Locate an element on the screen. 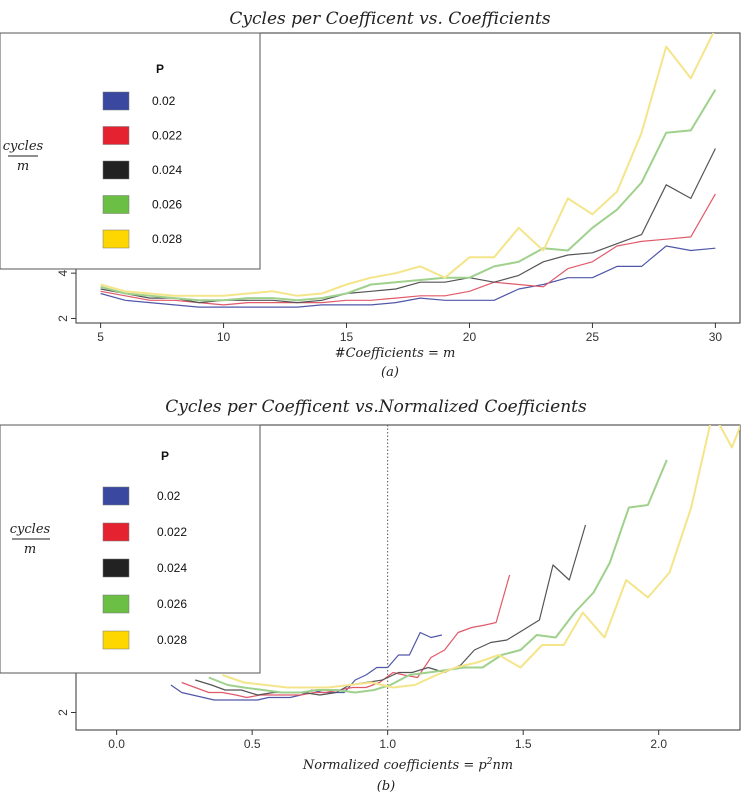  chart-a-ytick-label: 2 is located at coordinates (63, 318).